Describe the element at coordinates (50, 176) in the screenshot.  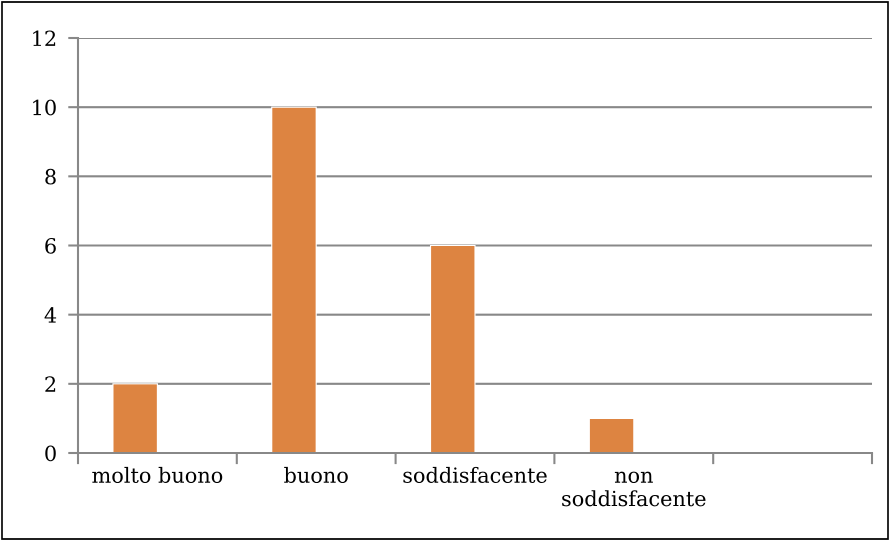
I see `y-tick-label: 8` at that location.